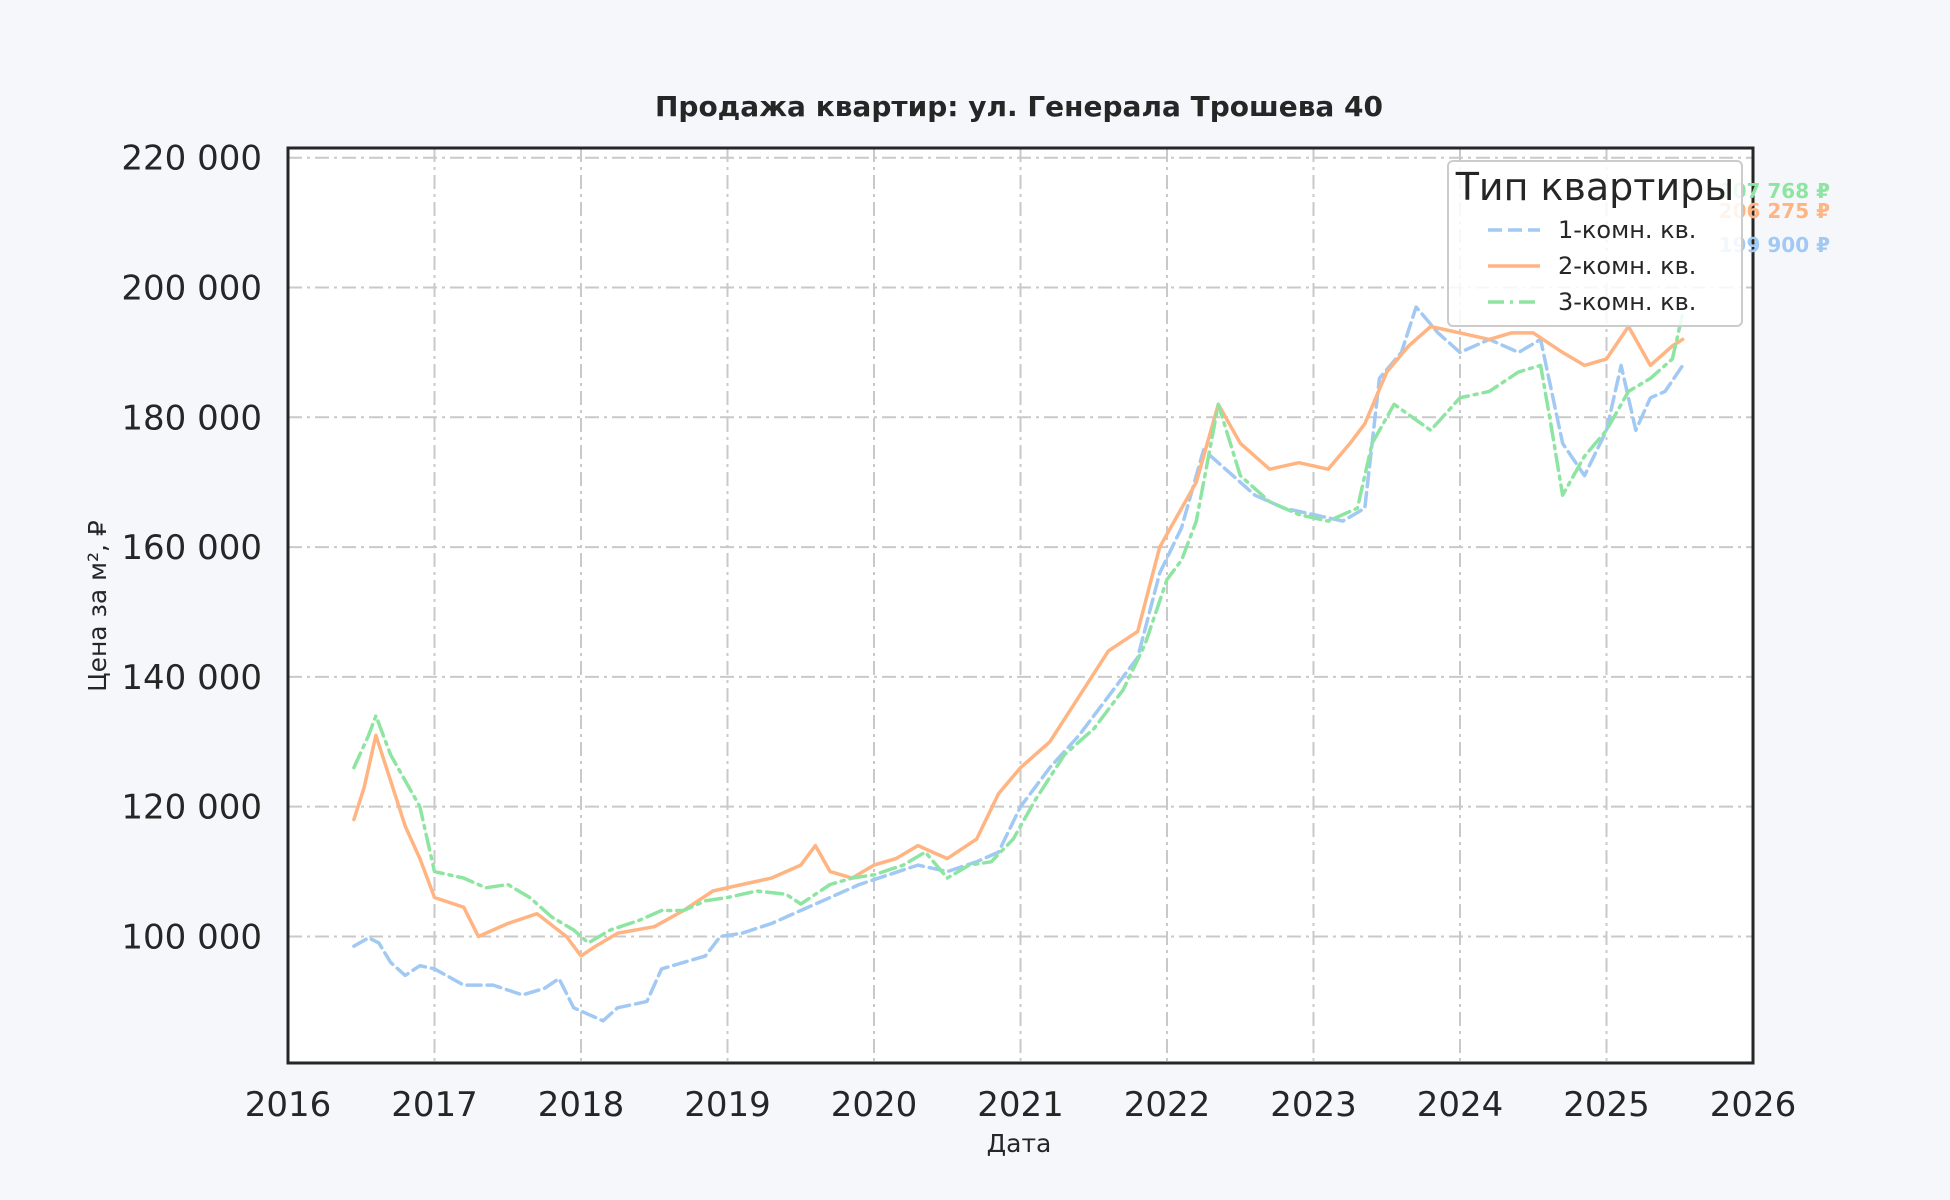  I want to click on legend-label-1: 1-комн. кв., so click(1627, 230).